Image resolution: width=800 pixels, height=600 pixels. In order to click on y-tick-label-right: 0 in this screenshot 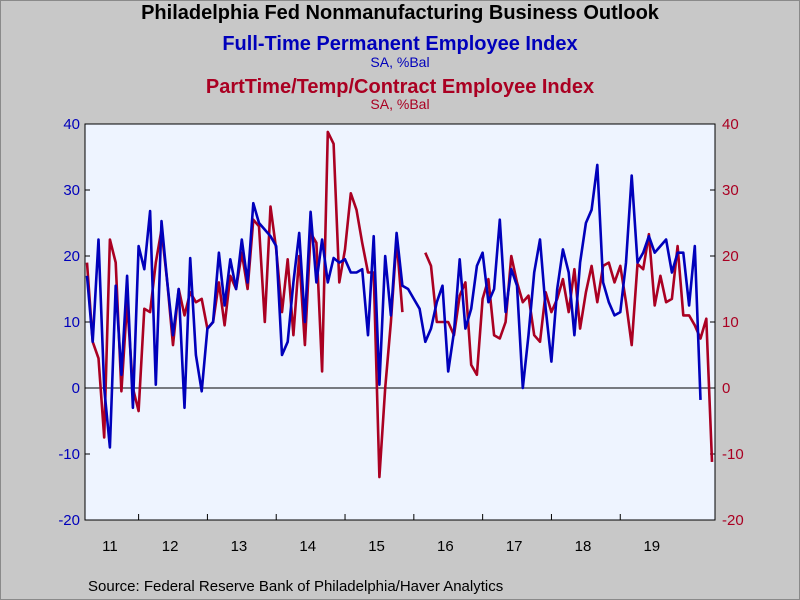, I will do `click(726, 388)`.